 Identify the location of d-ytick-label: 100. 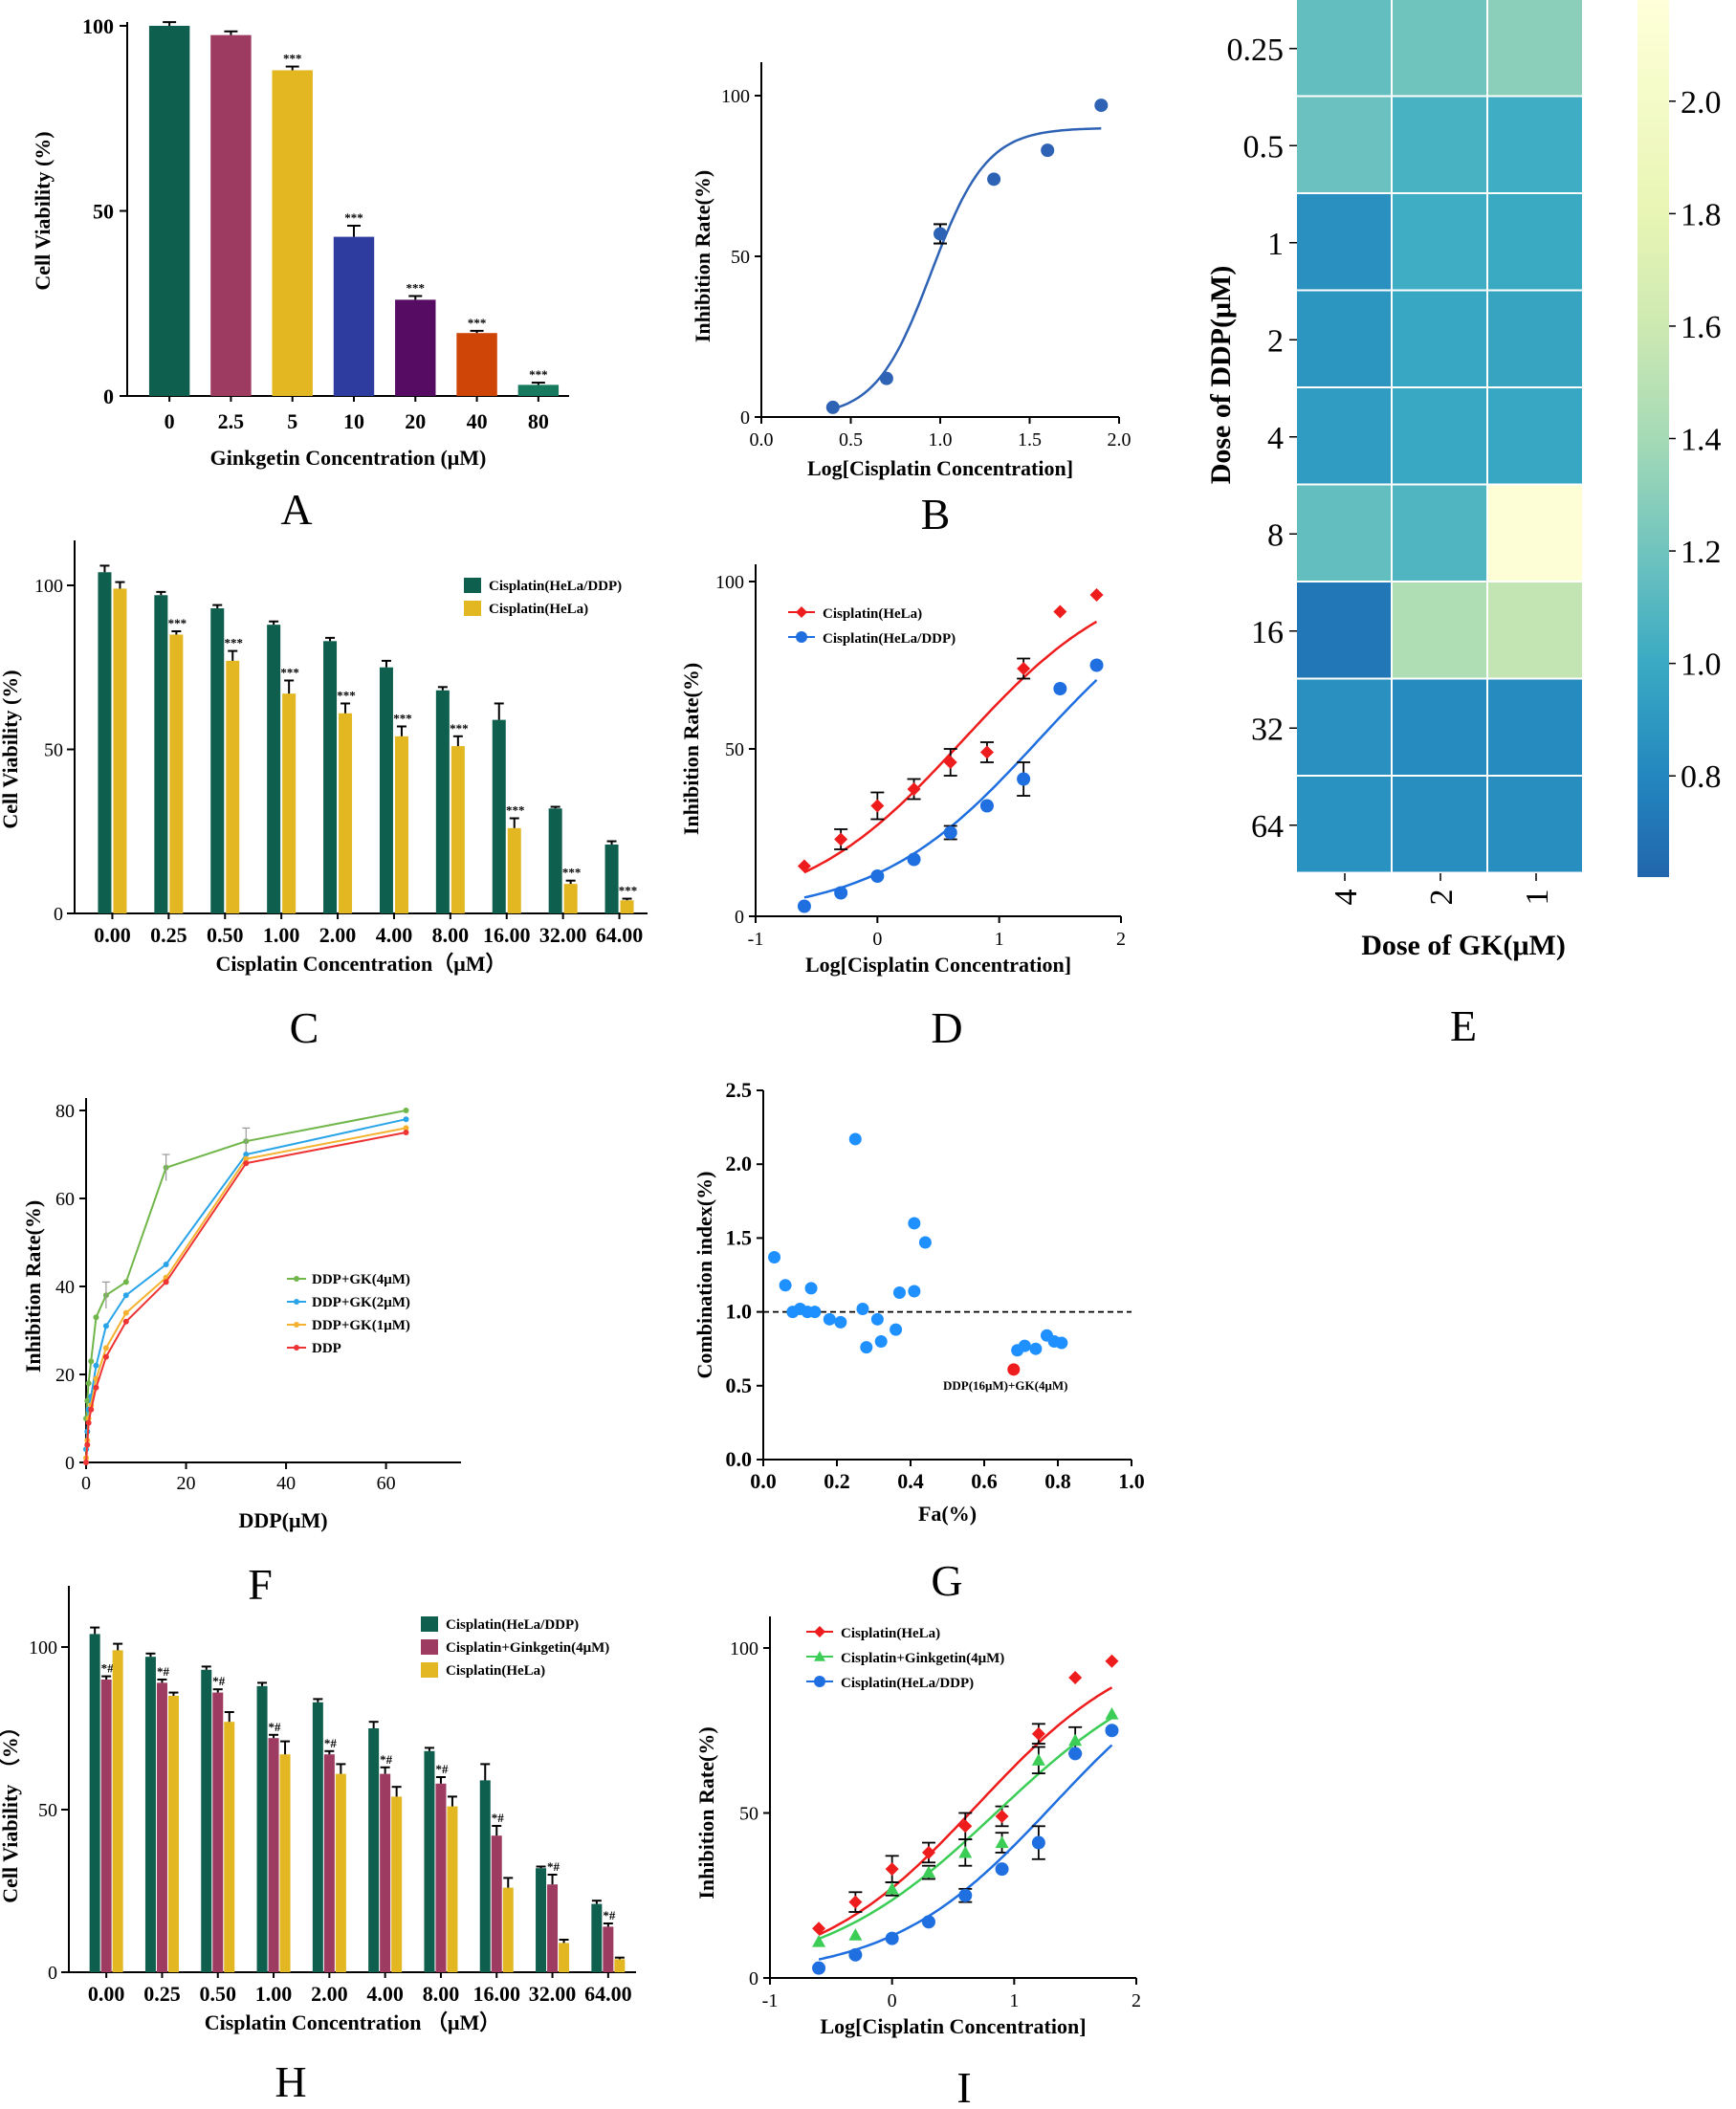
(729, 582).